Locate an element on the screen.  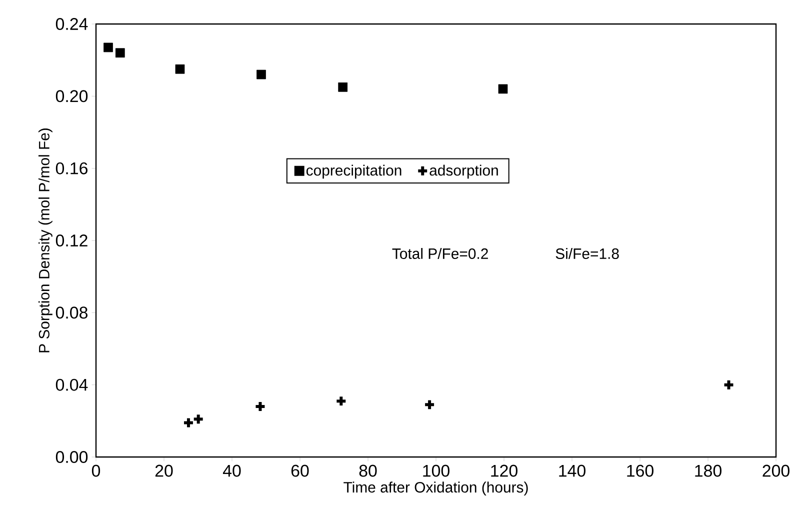
y-tick-label: 0.08 is located at coordinates (72, 312).